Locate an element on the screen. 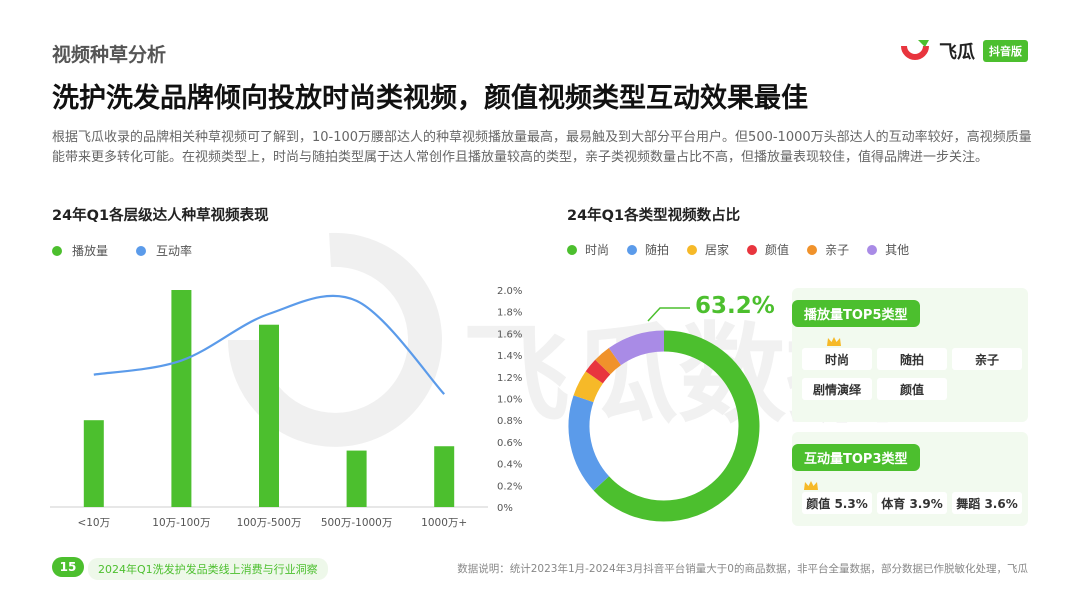 This screenshot has width=1080, height=607. x-tick-label: <10万 is located at coordinates (93, 523).